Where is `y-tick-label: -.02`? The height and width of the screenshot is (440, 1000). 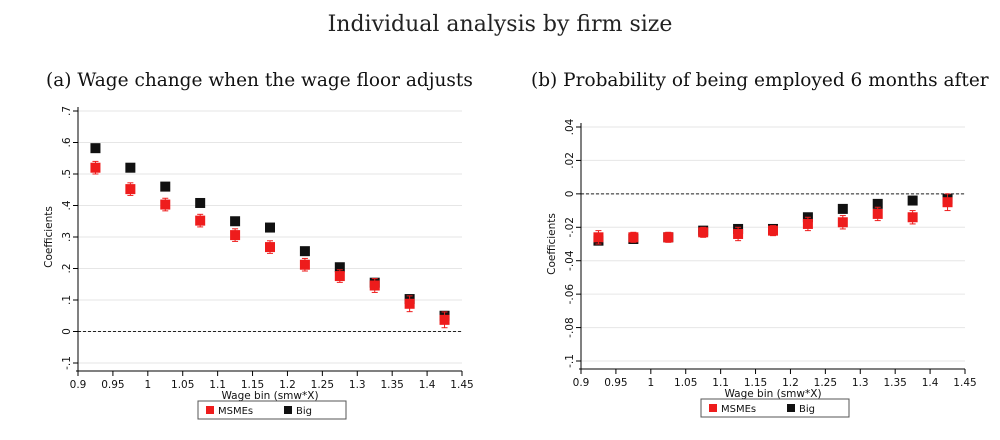
y-tick-label: -.02 is located at coordinates (570, 227).